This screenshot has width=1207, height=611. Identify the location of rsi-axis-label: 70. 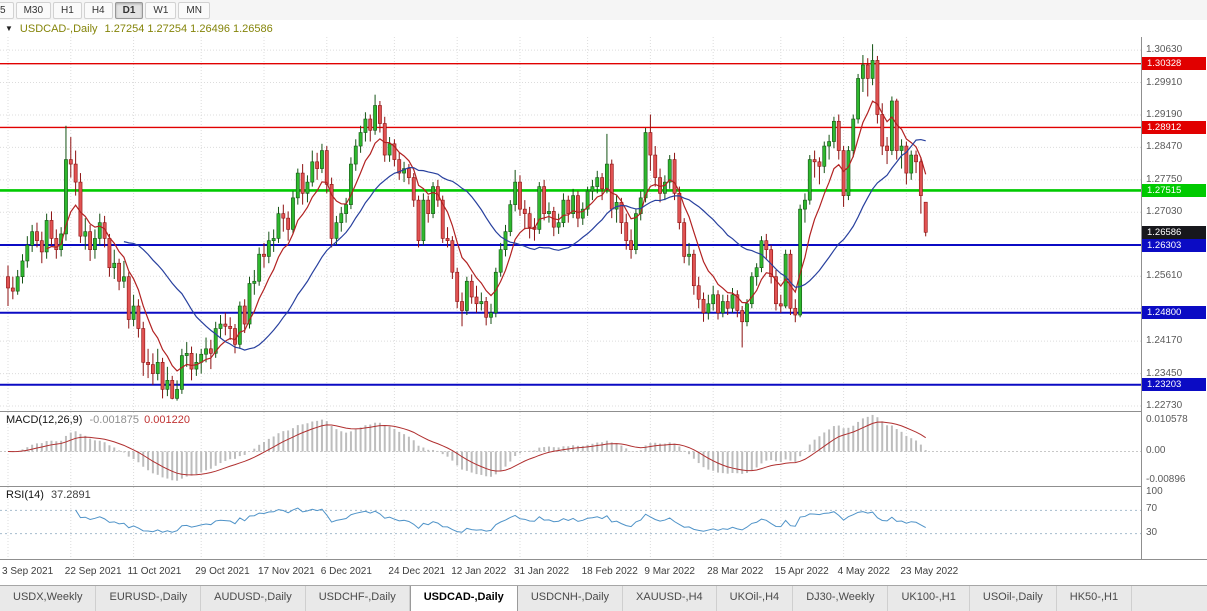
(1152, 509).